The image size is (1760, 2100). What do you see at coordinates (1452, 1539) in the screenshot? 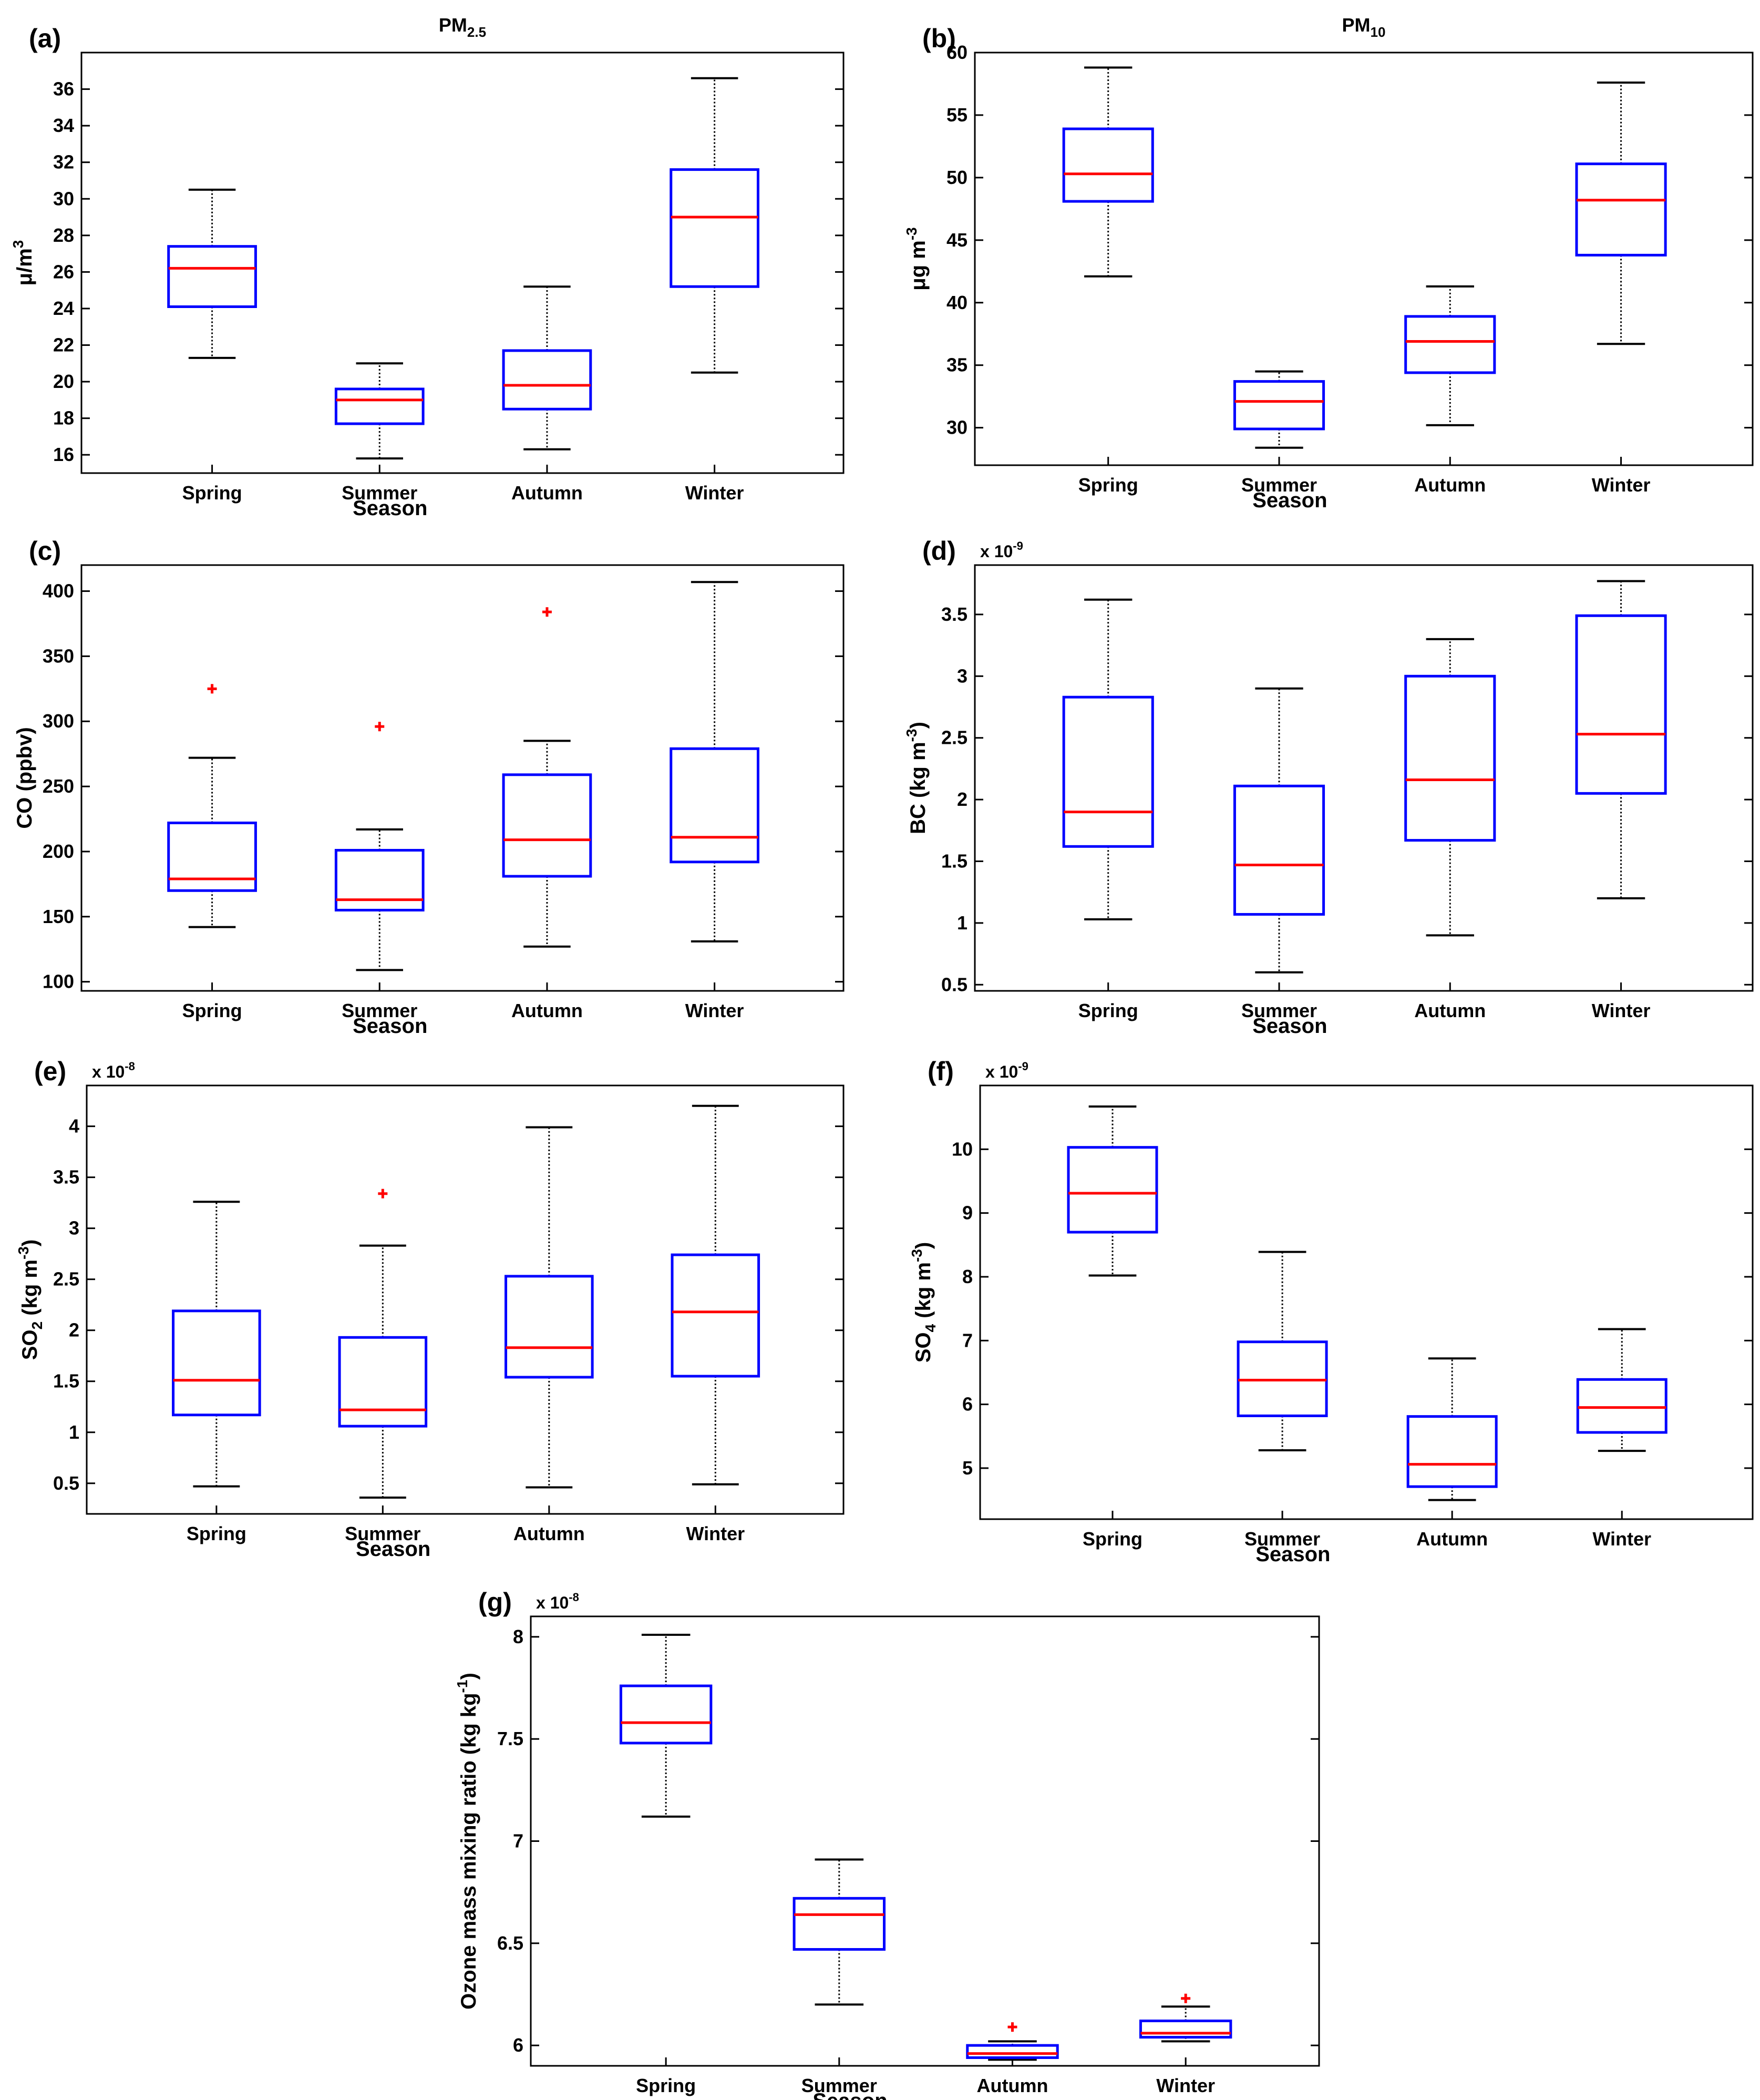
I see `panel-f-xtick-label-2: Autumn` at bounding box center [1452, 1539].